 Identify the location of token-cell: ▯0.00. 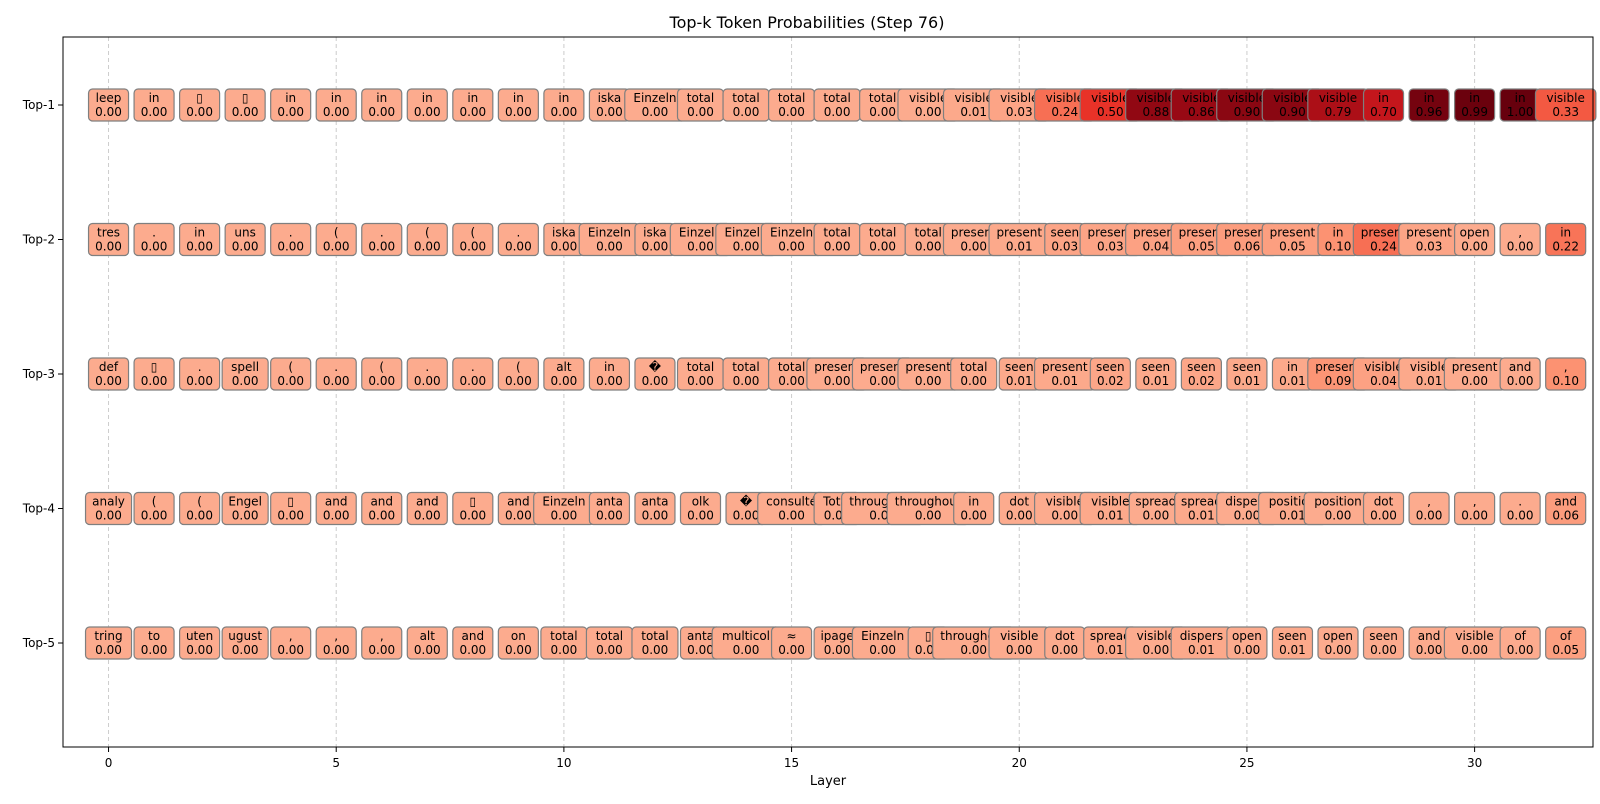
(473, 508).